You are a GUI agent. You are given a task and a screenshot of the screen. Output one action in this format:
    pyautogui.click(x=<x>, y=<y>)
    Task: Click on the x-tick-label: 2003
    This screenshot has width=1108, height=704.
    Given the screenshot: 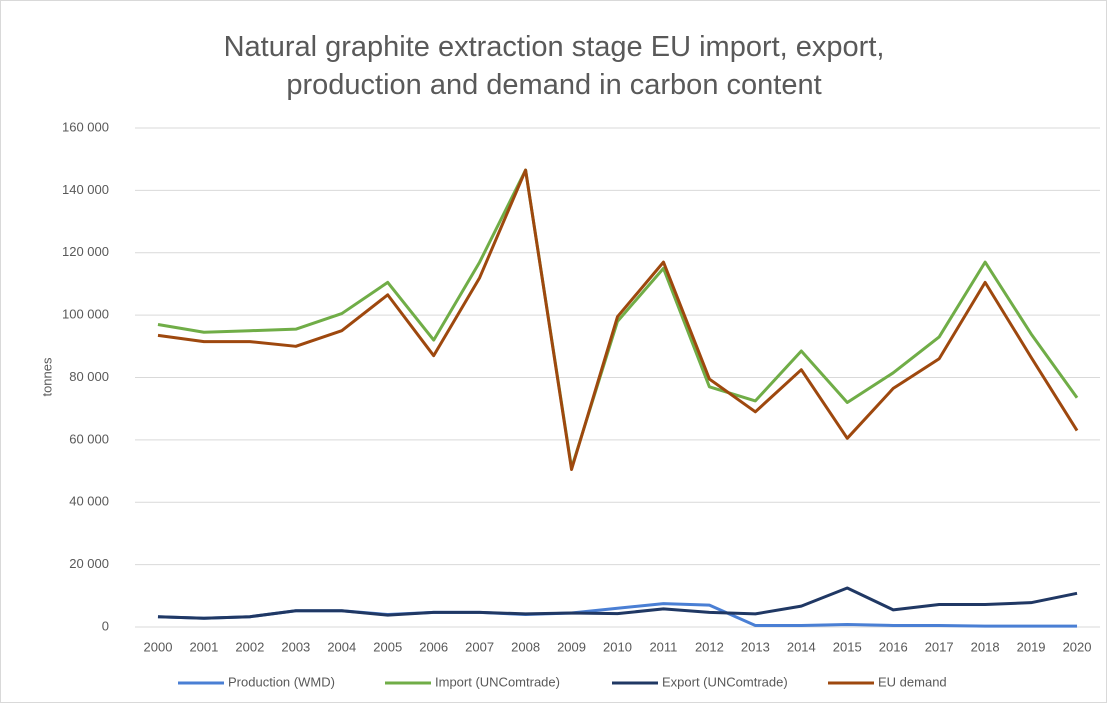 What is the action you would take?
    pyautogui.click(x=295, y=646)
    